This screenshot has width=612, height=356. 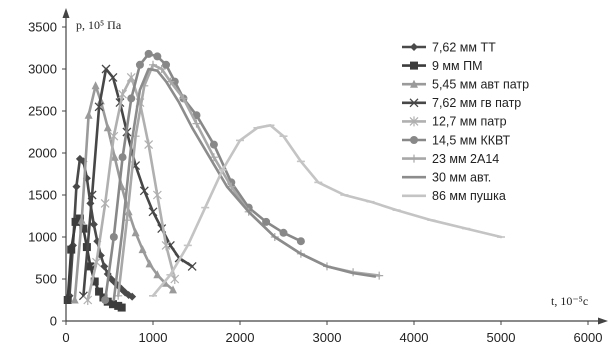 I want to click on legend-item: 86 мм пушка, so click(x=454, y=196).